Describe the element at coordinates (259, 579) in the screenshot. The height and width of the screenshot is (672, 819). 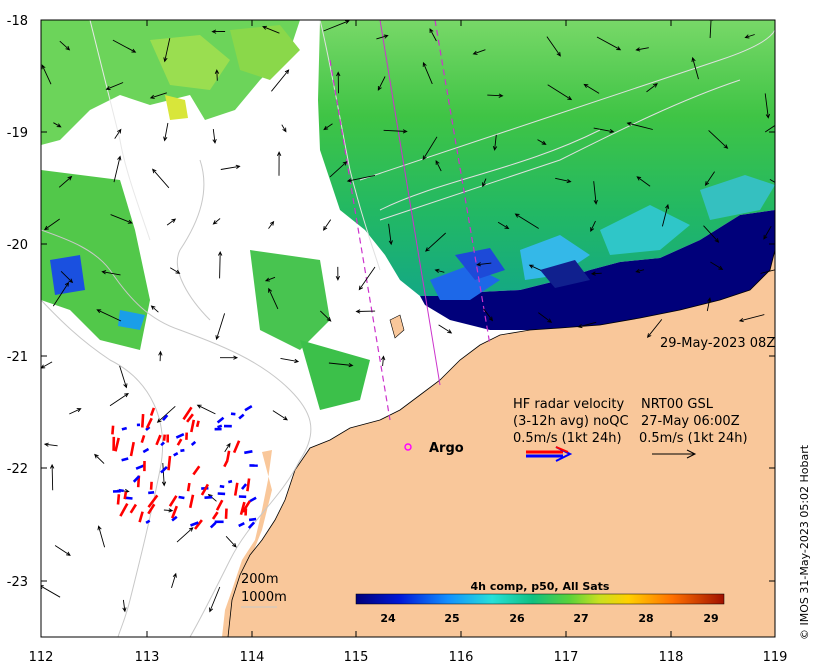
I see `isobath-200m-label: 200m` at that location.